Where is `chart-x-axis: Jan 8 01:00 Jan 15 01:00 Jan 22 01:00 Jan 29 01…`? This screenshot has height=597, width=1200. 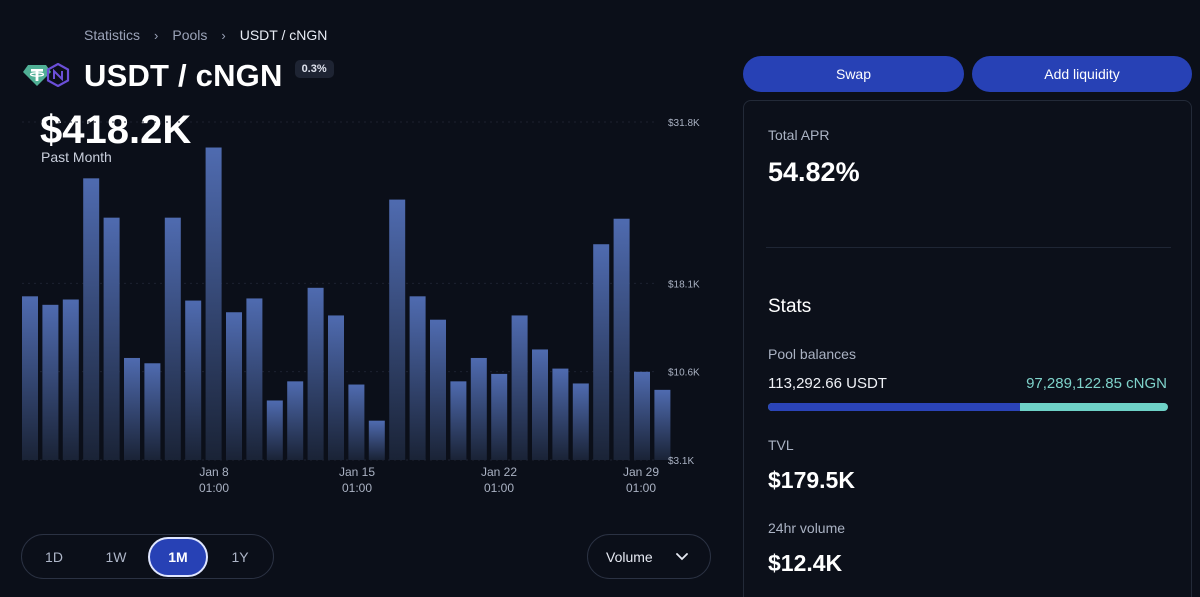
chart-x-axis: Jan 8 01:00 Jan 15 01:00 Jan 22 01:00 Jan 29 01… is located at coordinates (429, 480).